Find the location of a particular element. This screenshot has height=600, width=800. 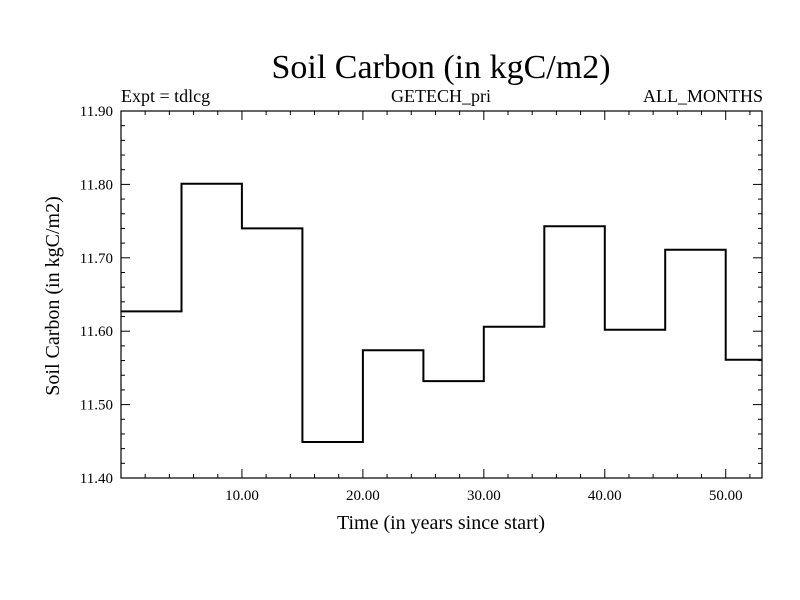

chart-title: Soil Carbon (in kgC/m2) is located at coordinates (440, 67).